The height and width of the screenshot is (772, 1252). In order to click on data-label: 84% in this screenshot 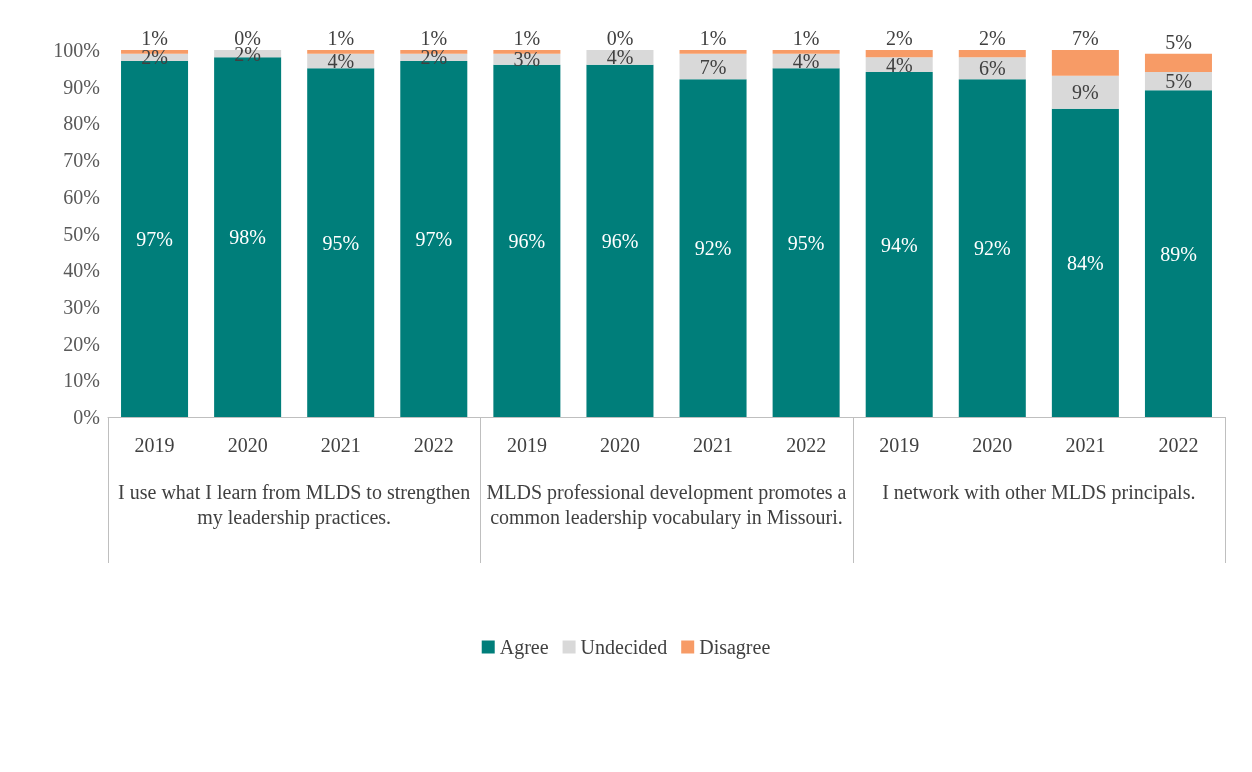, I will do `click(1085, 262)`.